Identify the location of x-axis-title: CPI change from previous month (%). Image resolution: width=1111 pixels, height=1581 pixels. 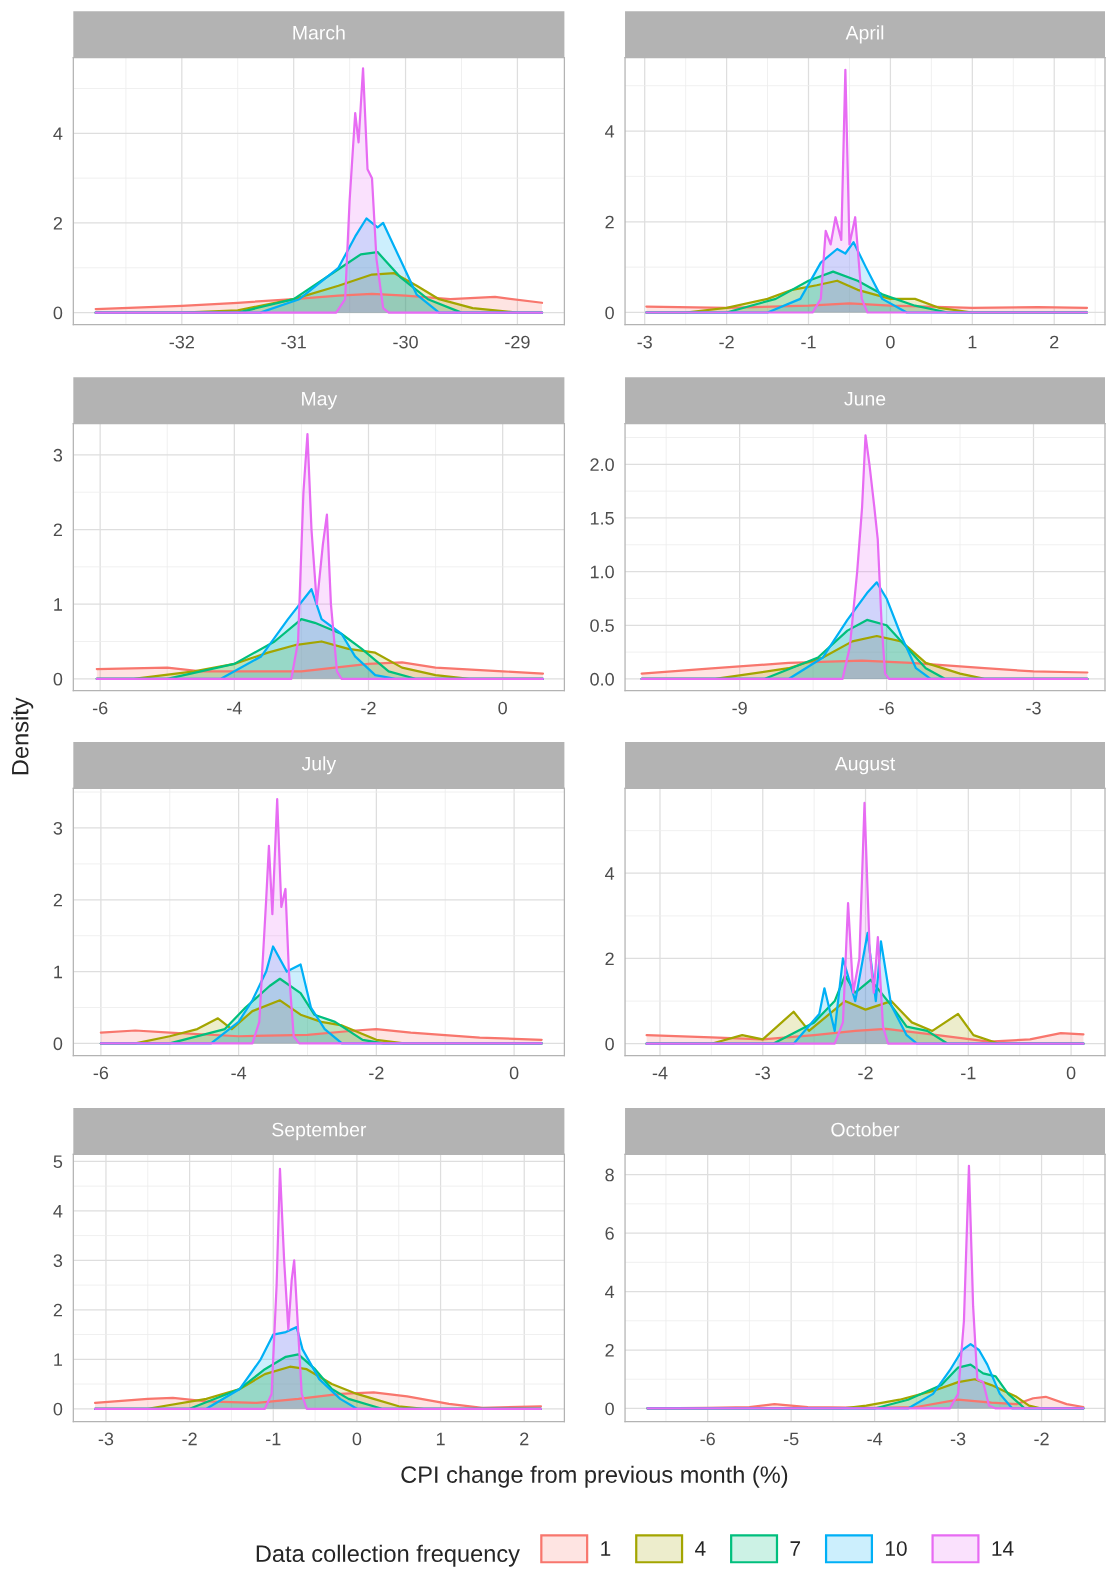
(594, 1476).